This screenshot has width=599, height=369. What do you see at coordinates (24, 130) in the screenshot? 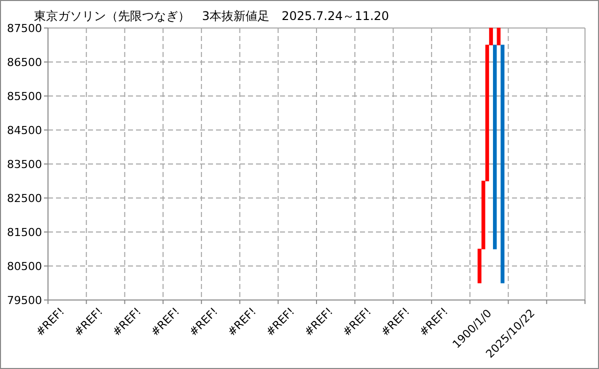
I see `y-tick-label: 84500` at bounding box center [24, 130].